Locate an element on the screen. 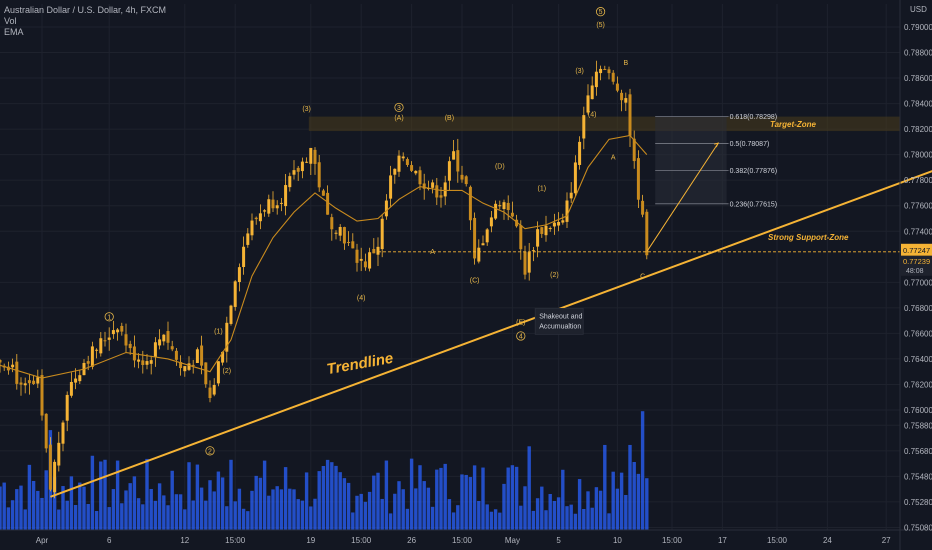  legend-ema: EMA is located at coordinates (14, 32).